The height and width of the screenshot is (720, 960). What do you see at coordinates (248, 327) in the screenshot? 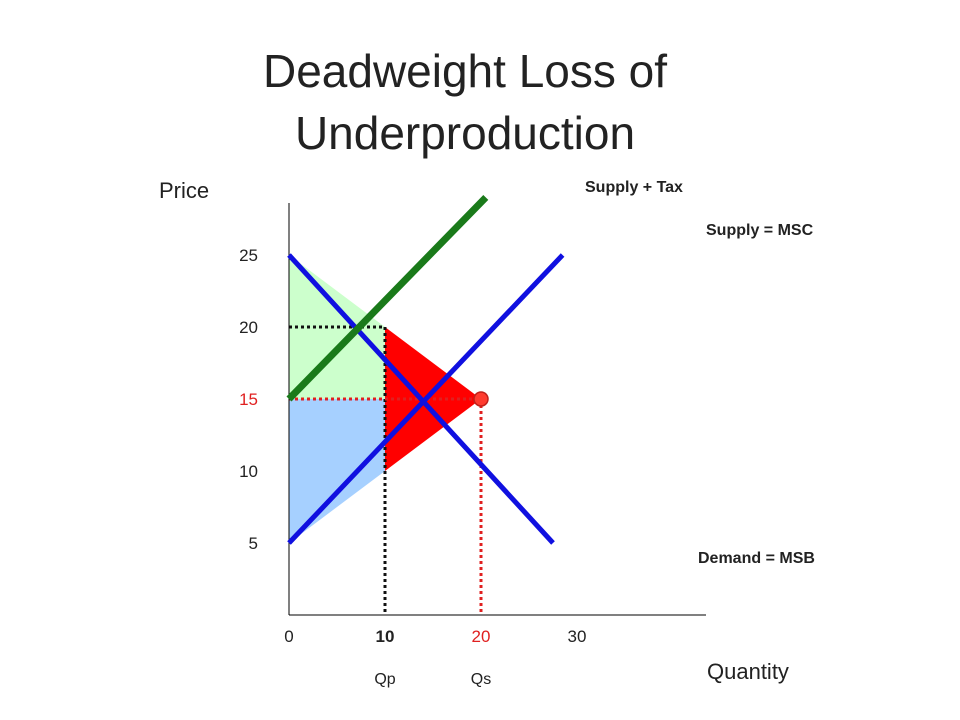
I see `y-tick-label: 20` at bounding box center [248, 327].